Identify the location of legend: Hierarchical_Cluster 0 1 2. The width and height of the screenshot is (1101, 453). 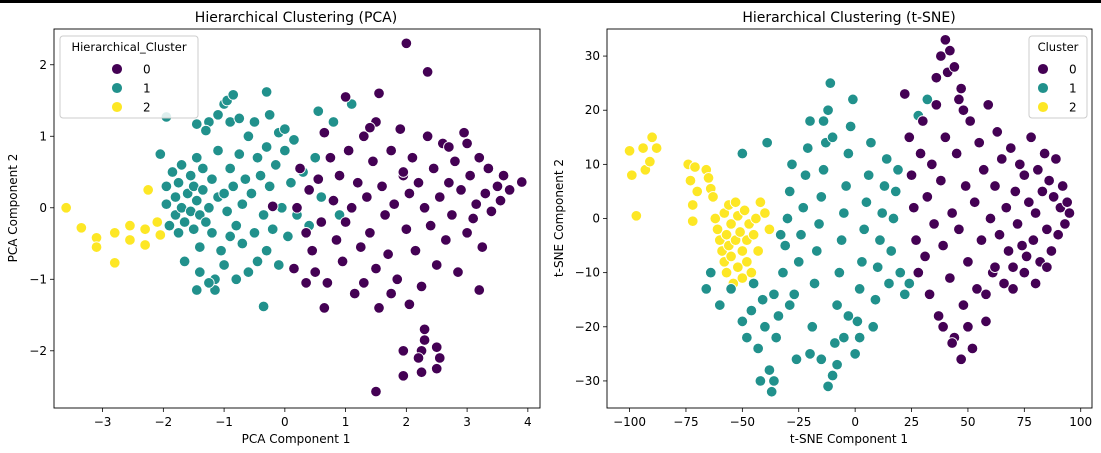
(129, 77).